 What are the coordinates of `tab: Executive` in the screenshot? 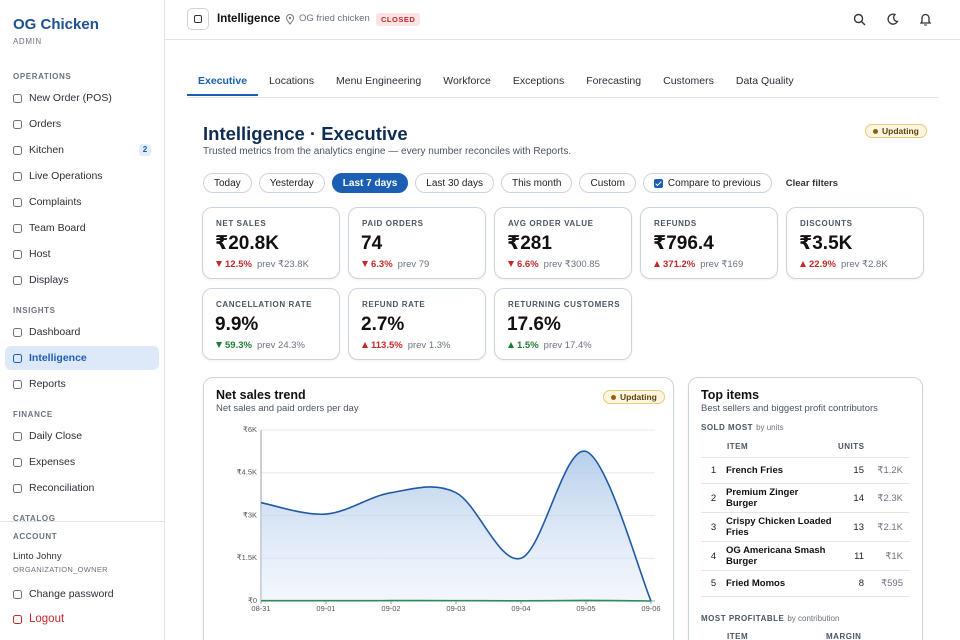 It's located at (223, 82).